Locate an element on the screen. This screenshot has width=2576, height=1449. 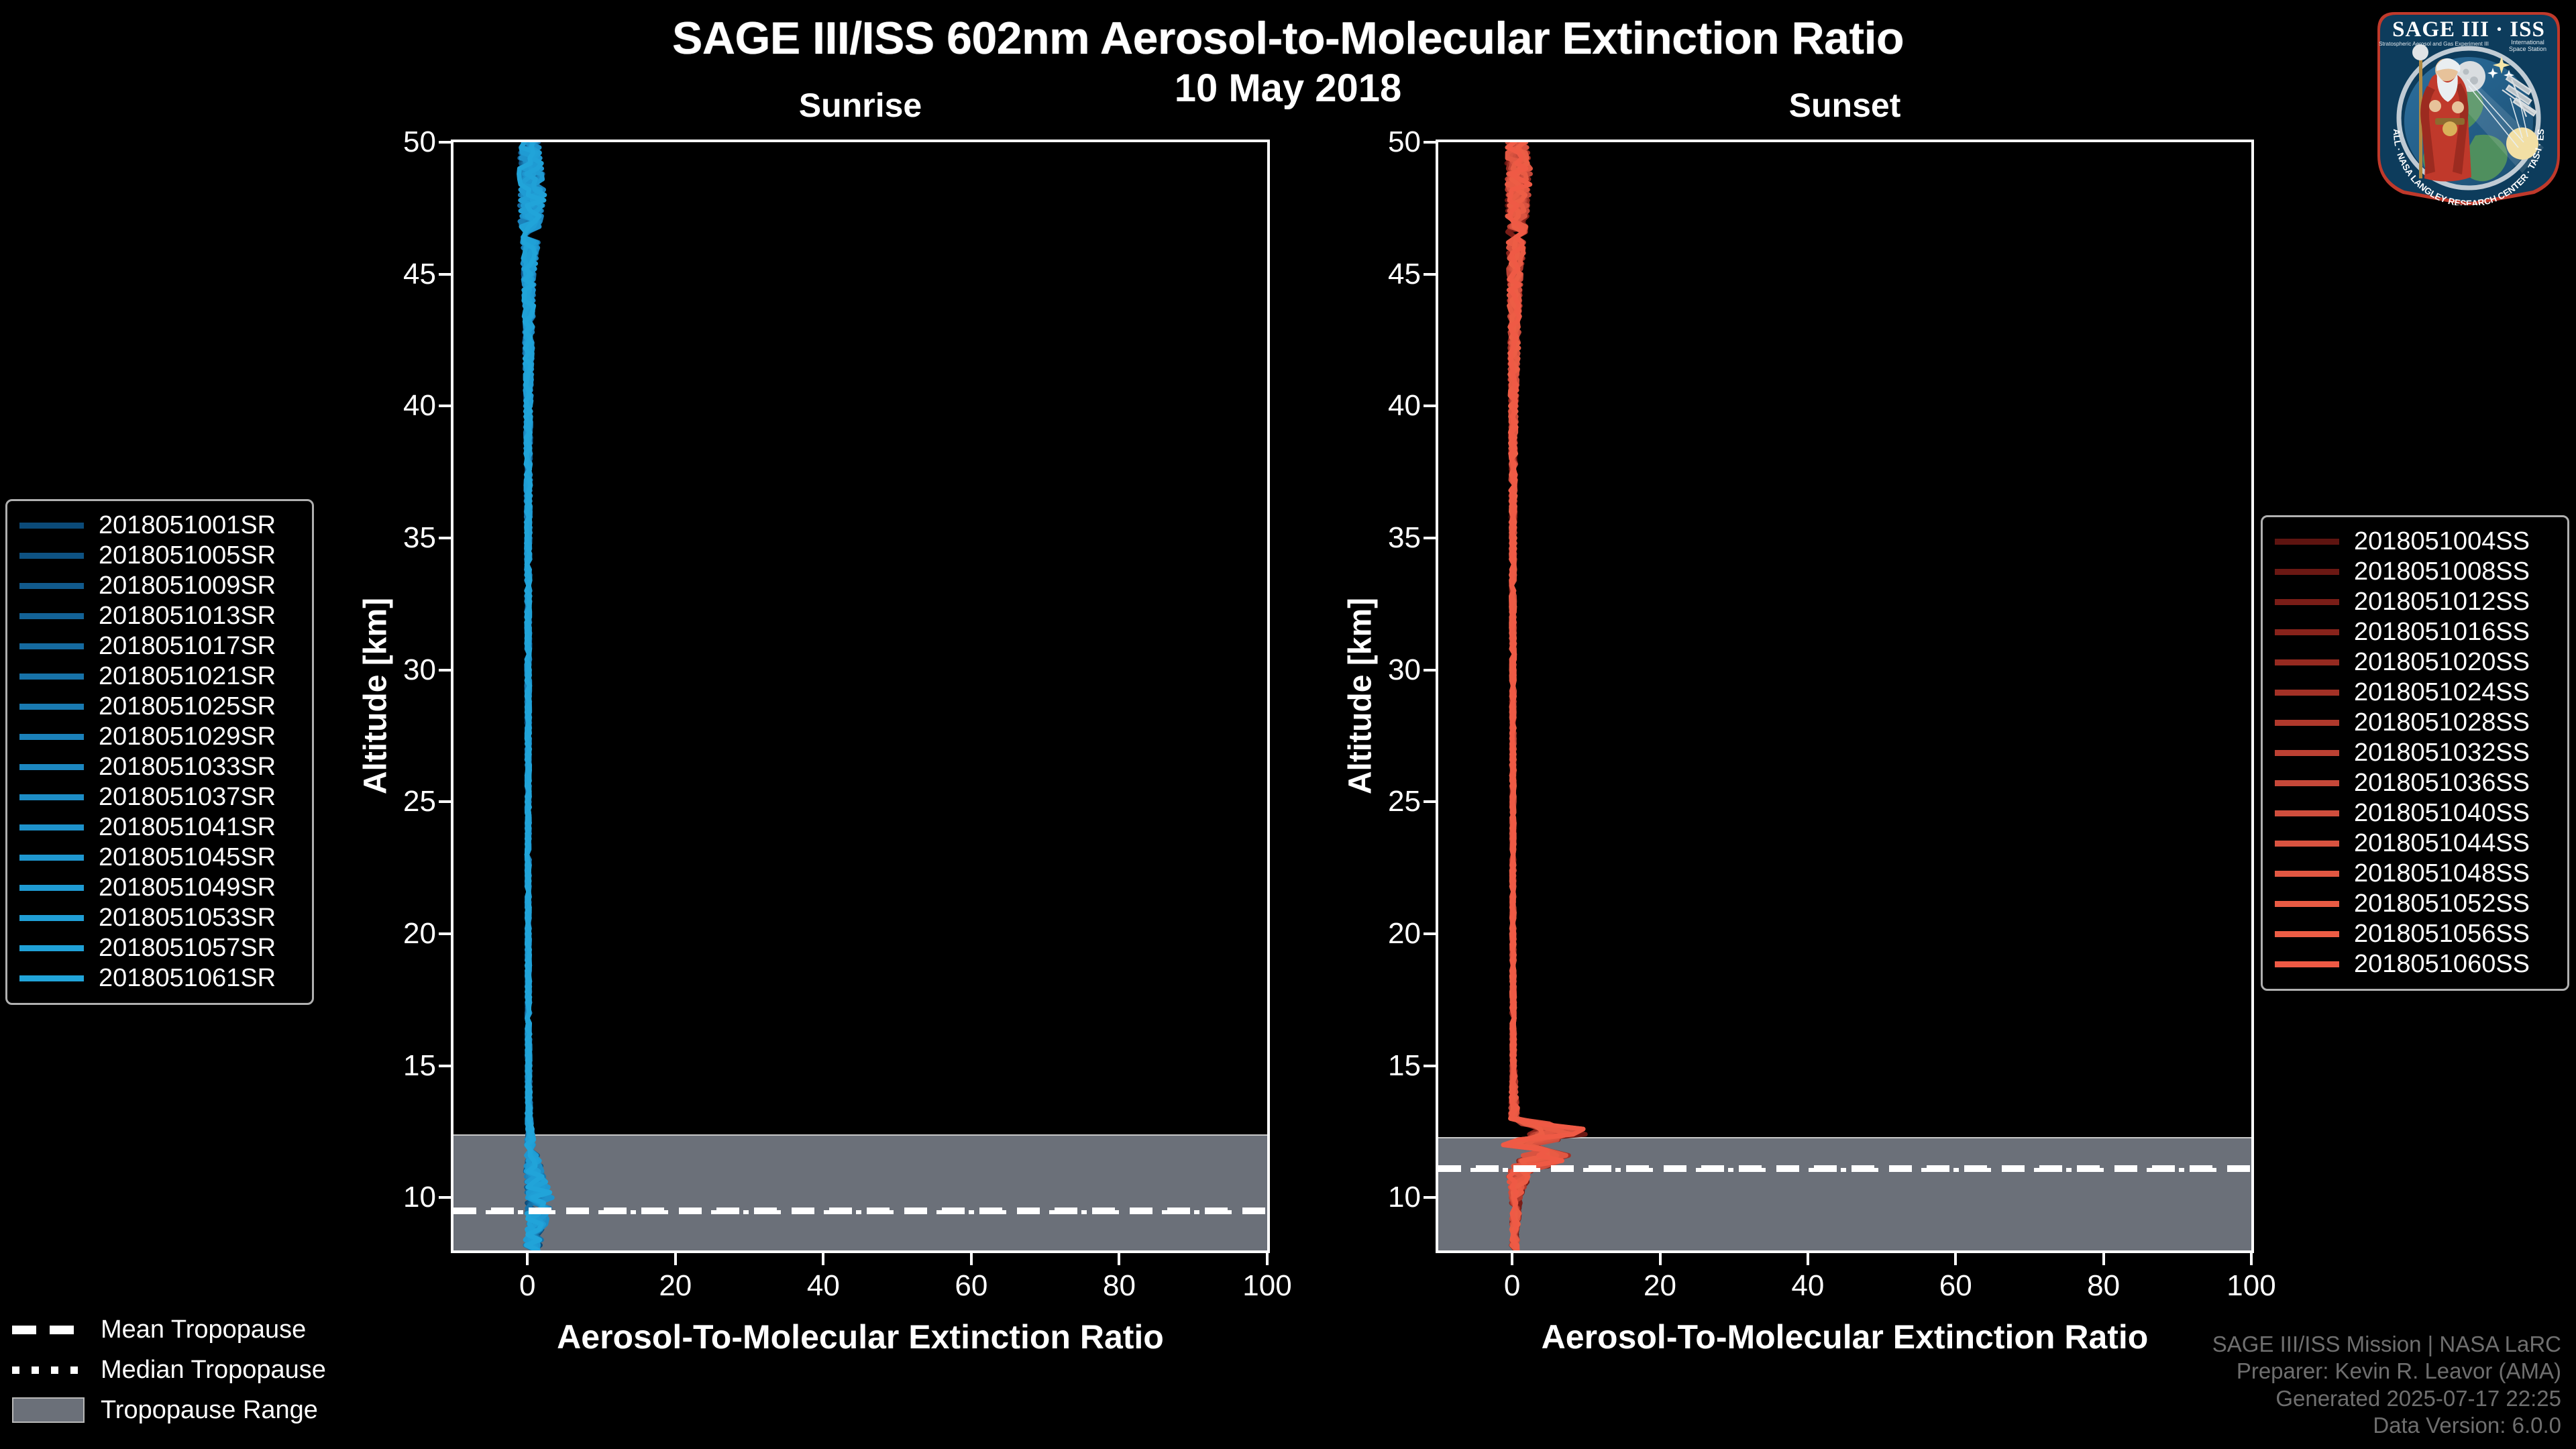
x-axis-tick-label: 60 is located at coordinates (1955, 1285).